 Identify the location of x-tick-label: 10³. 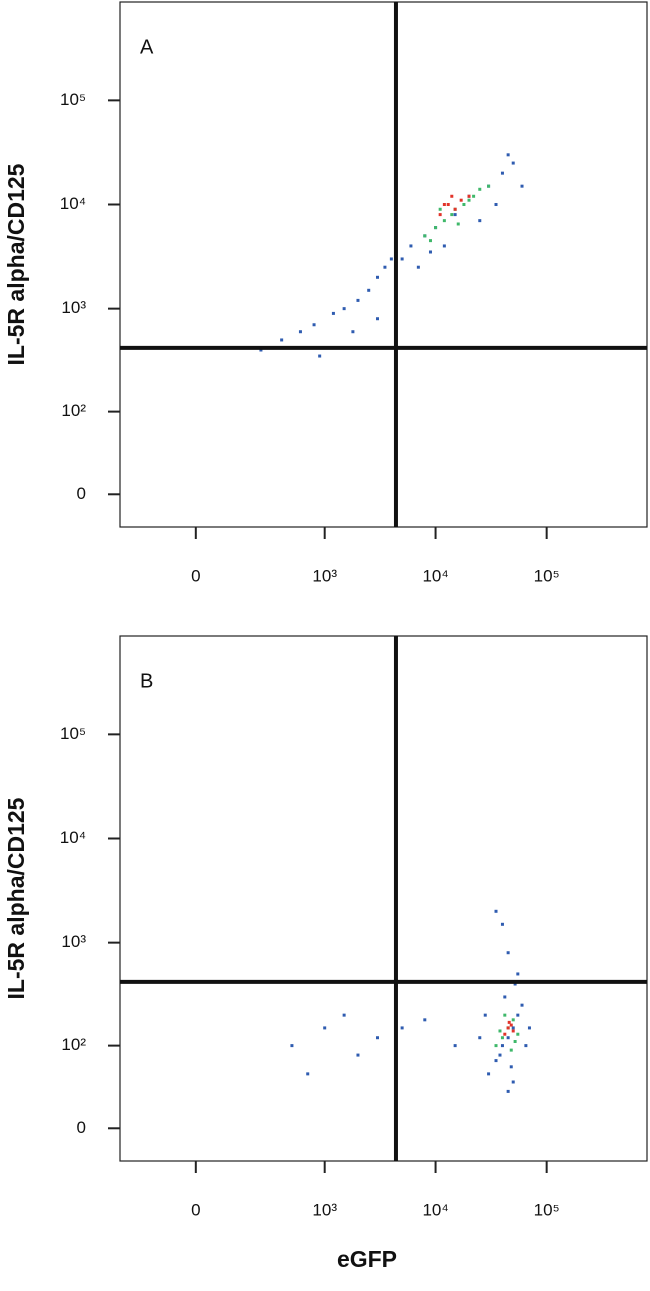
(324, 1209).